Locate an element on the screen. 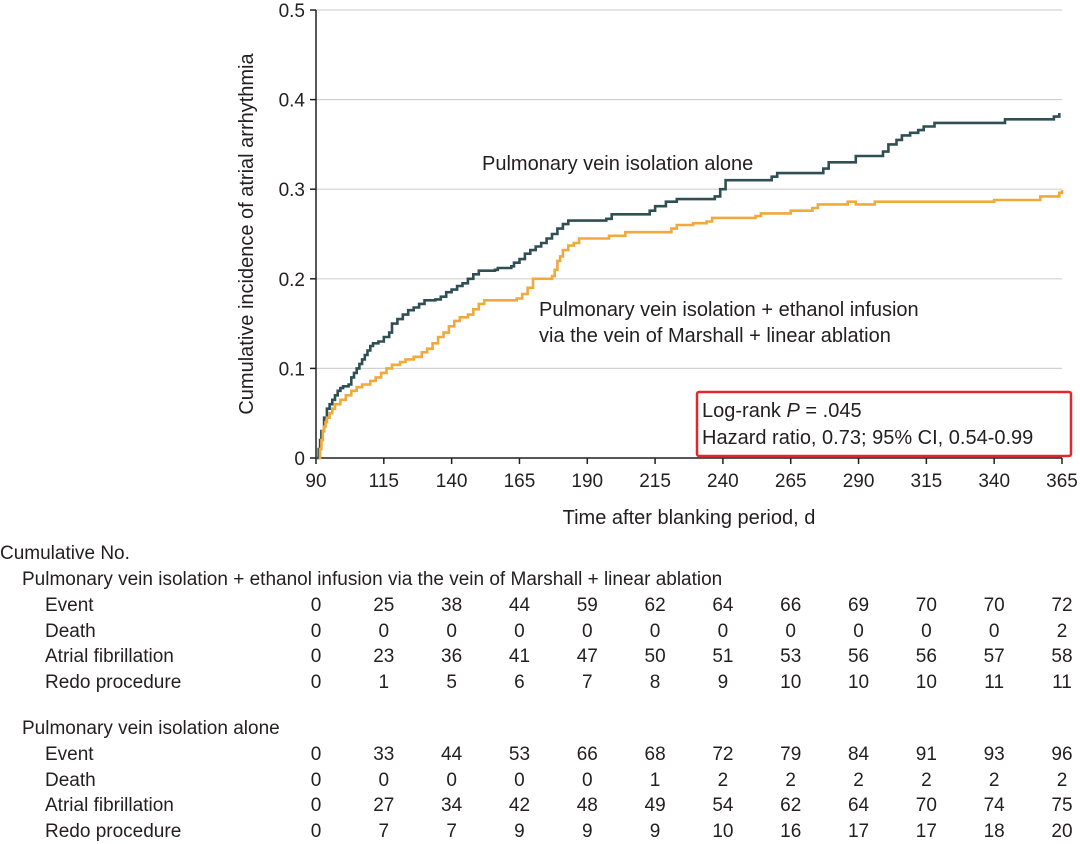  y-tick-label: 0.4 is located at coordinates (292, 101).